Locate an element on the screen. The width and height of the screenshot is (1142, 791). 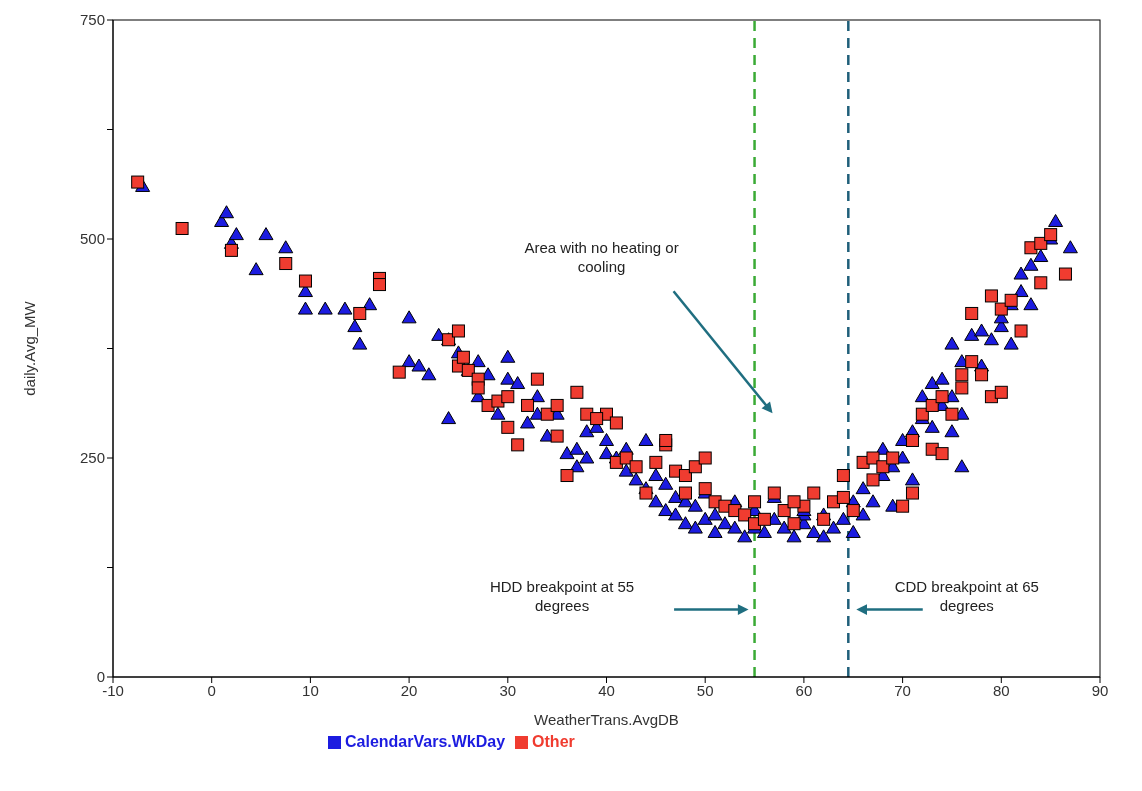
x-tick-label: 90 is located at coordinates (1100, 690).